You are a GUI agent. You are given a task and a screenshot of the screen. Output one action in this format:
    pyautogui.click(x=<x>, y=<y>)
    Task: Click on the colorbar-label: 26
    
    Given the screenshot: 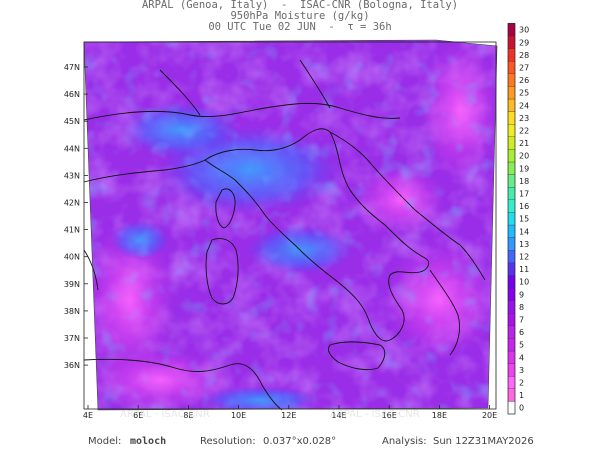 What is the action you would take?
    pyautogui.click(x=524, y=80)
    